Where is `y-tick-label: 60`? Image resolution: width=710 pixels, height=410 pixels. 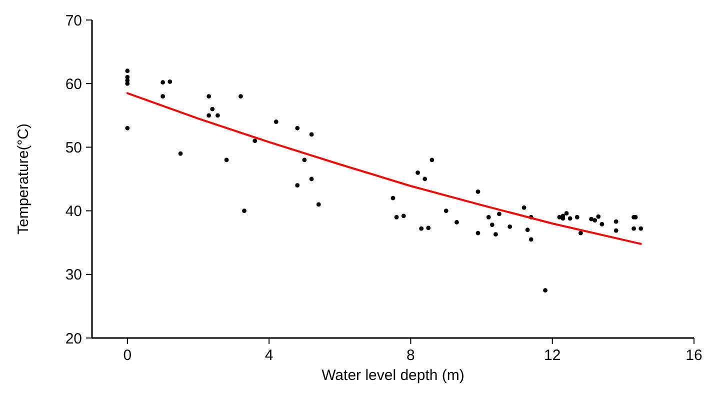 y-tick-label: 60 is located at coordinates (73, 84).